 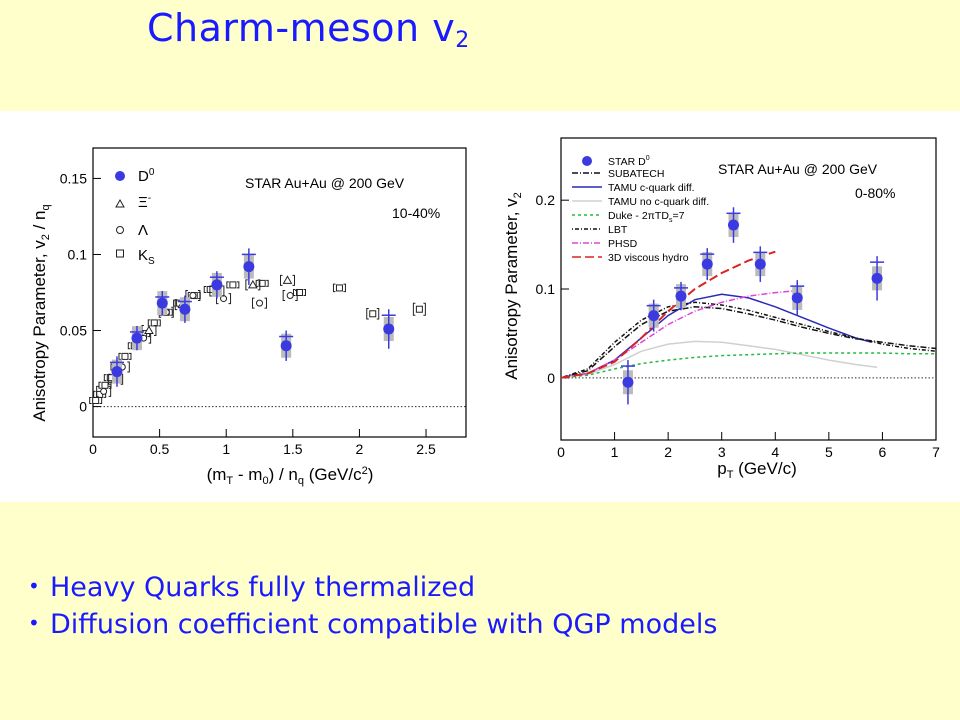 I want to click on right-x-tick-label: 0, so click(x=561, y=452).